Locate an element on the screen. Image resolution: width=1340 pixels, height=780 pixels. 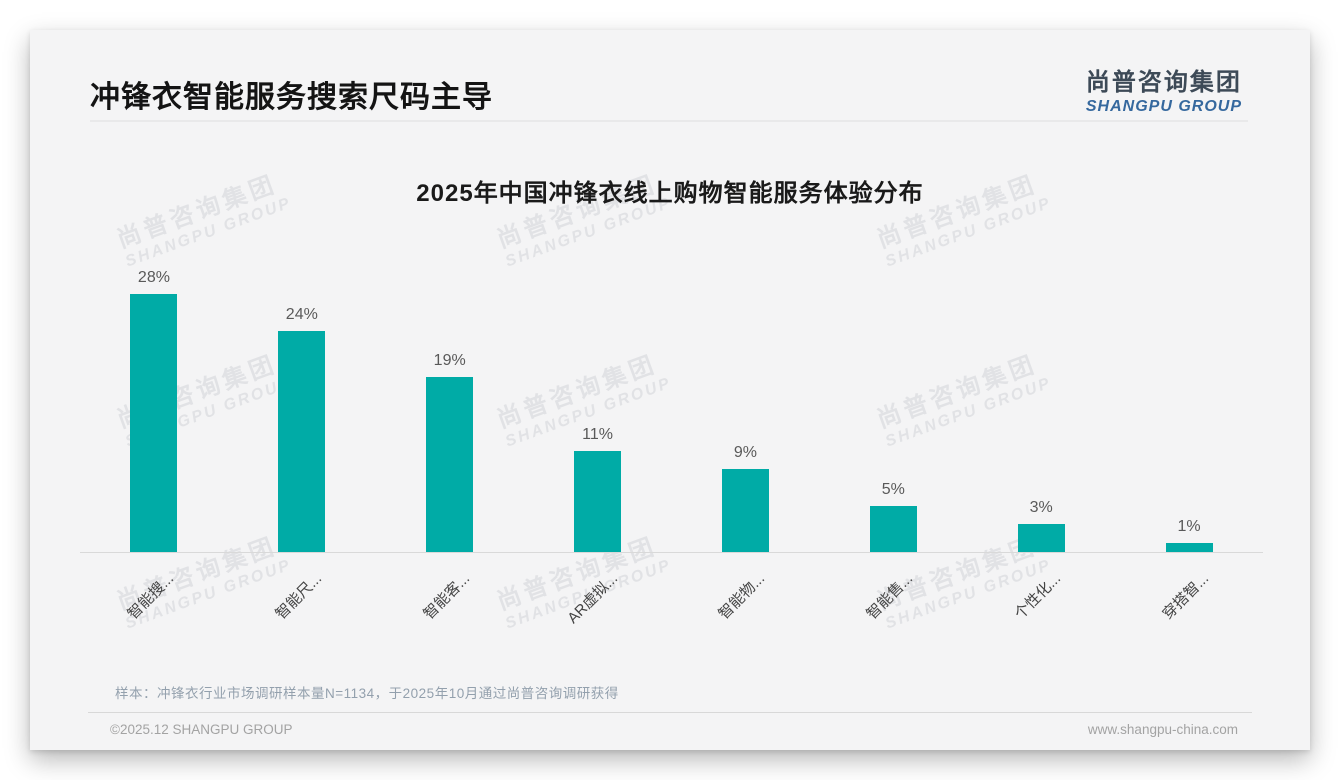
value-label: 28% is located at coordinates (153, 277).